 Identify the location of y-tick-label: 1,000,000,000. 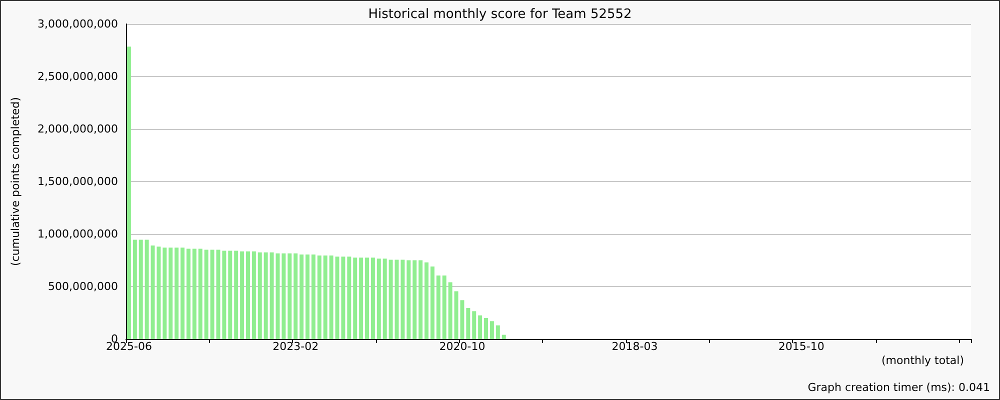
(78, 234).